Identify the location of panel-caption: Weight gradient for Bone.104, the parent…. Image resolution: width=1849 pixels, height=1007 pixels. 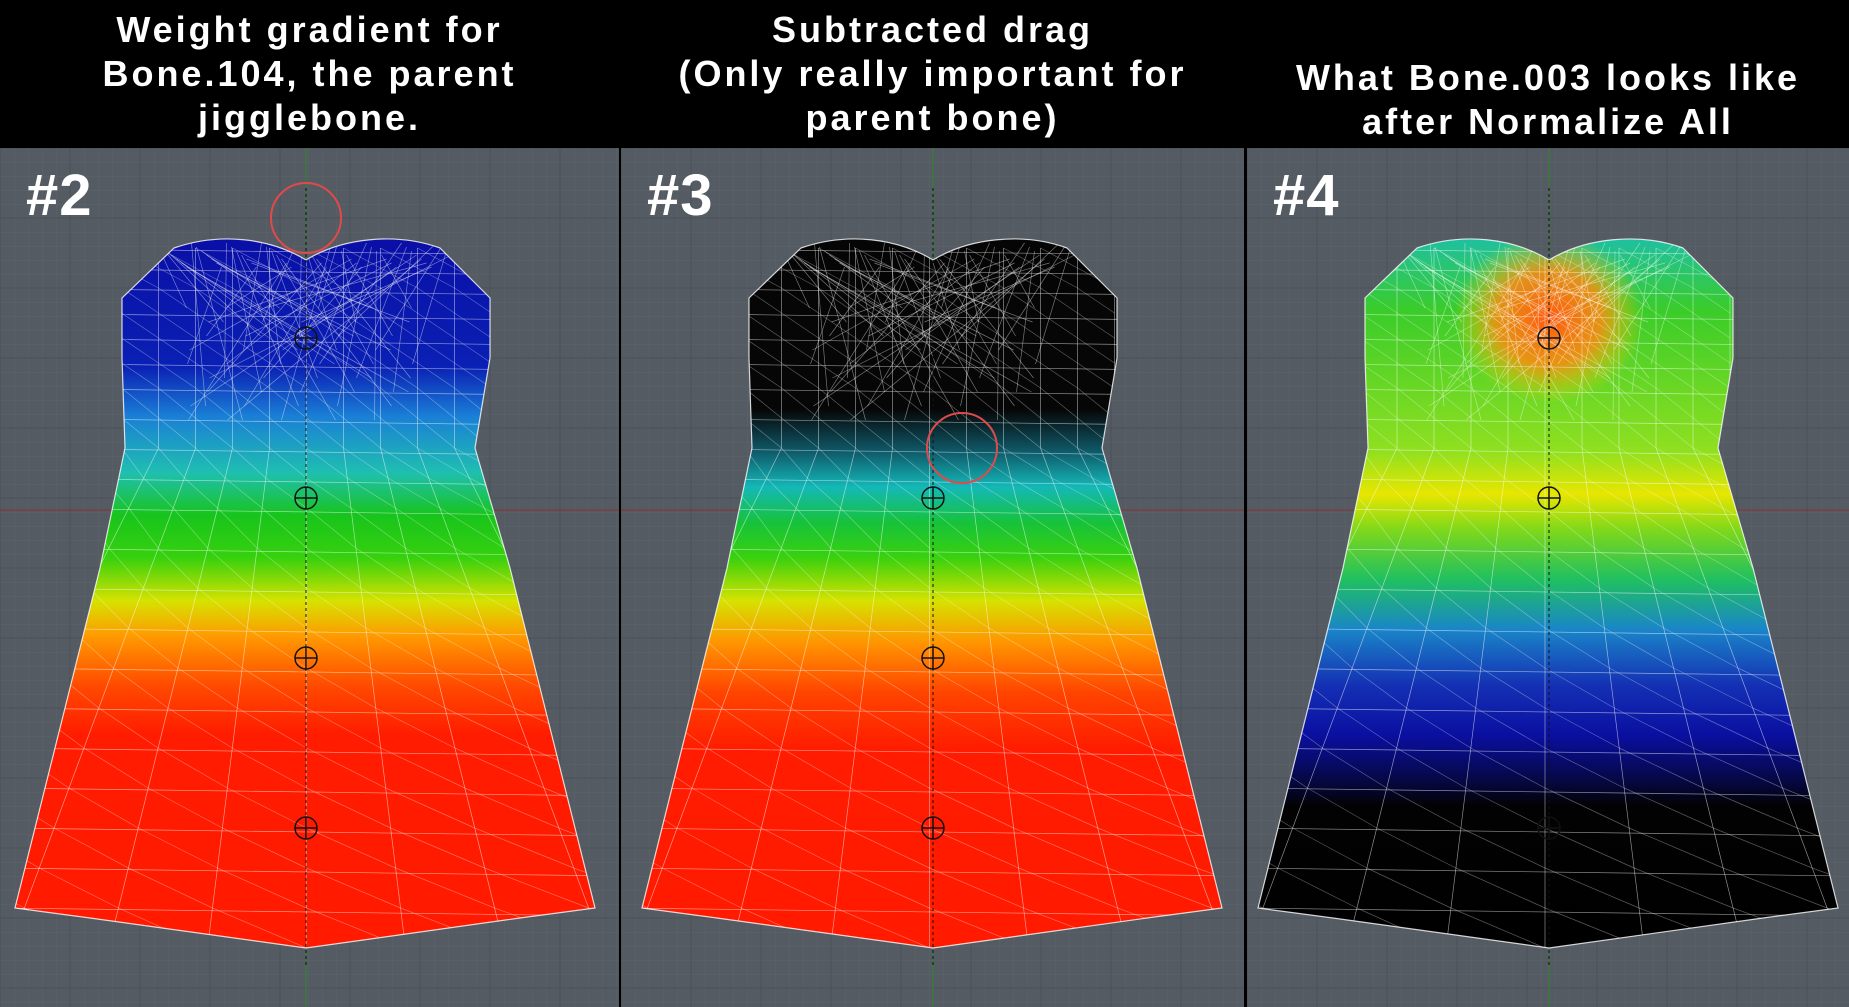
(309, 74).